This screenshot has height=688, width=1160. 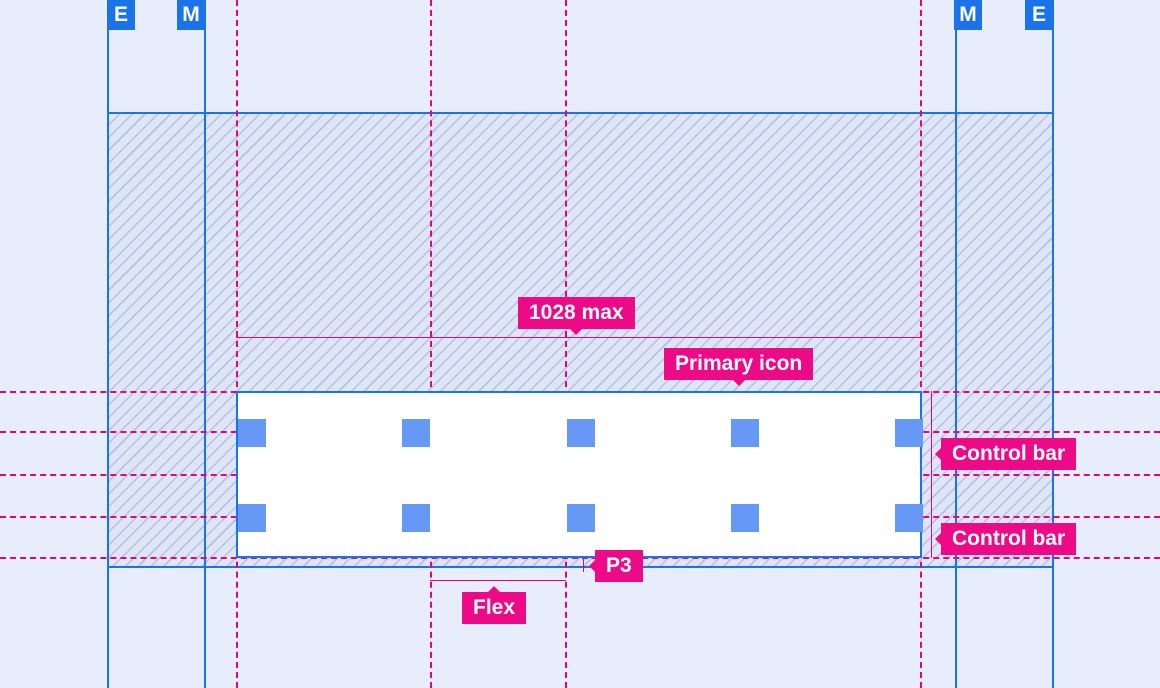 I want to click on primary-icon-r1c2, so click(x=416, y=433).